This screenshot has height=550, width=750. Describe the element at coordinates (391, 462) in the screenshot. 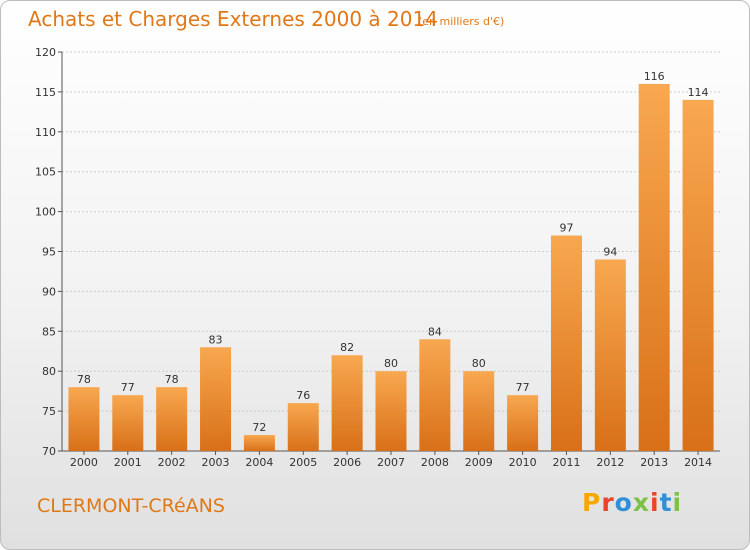

I see `x-tick-label: 2007` at that location.